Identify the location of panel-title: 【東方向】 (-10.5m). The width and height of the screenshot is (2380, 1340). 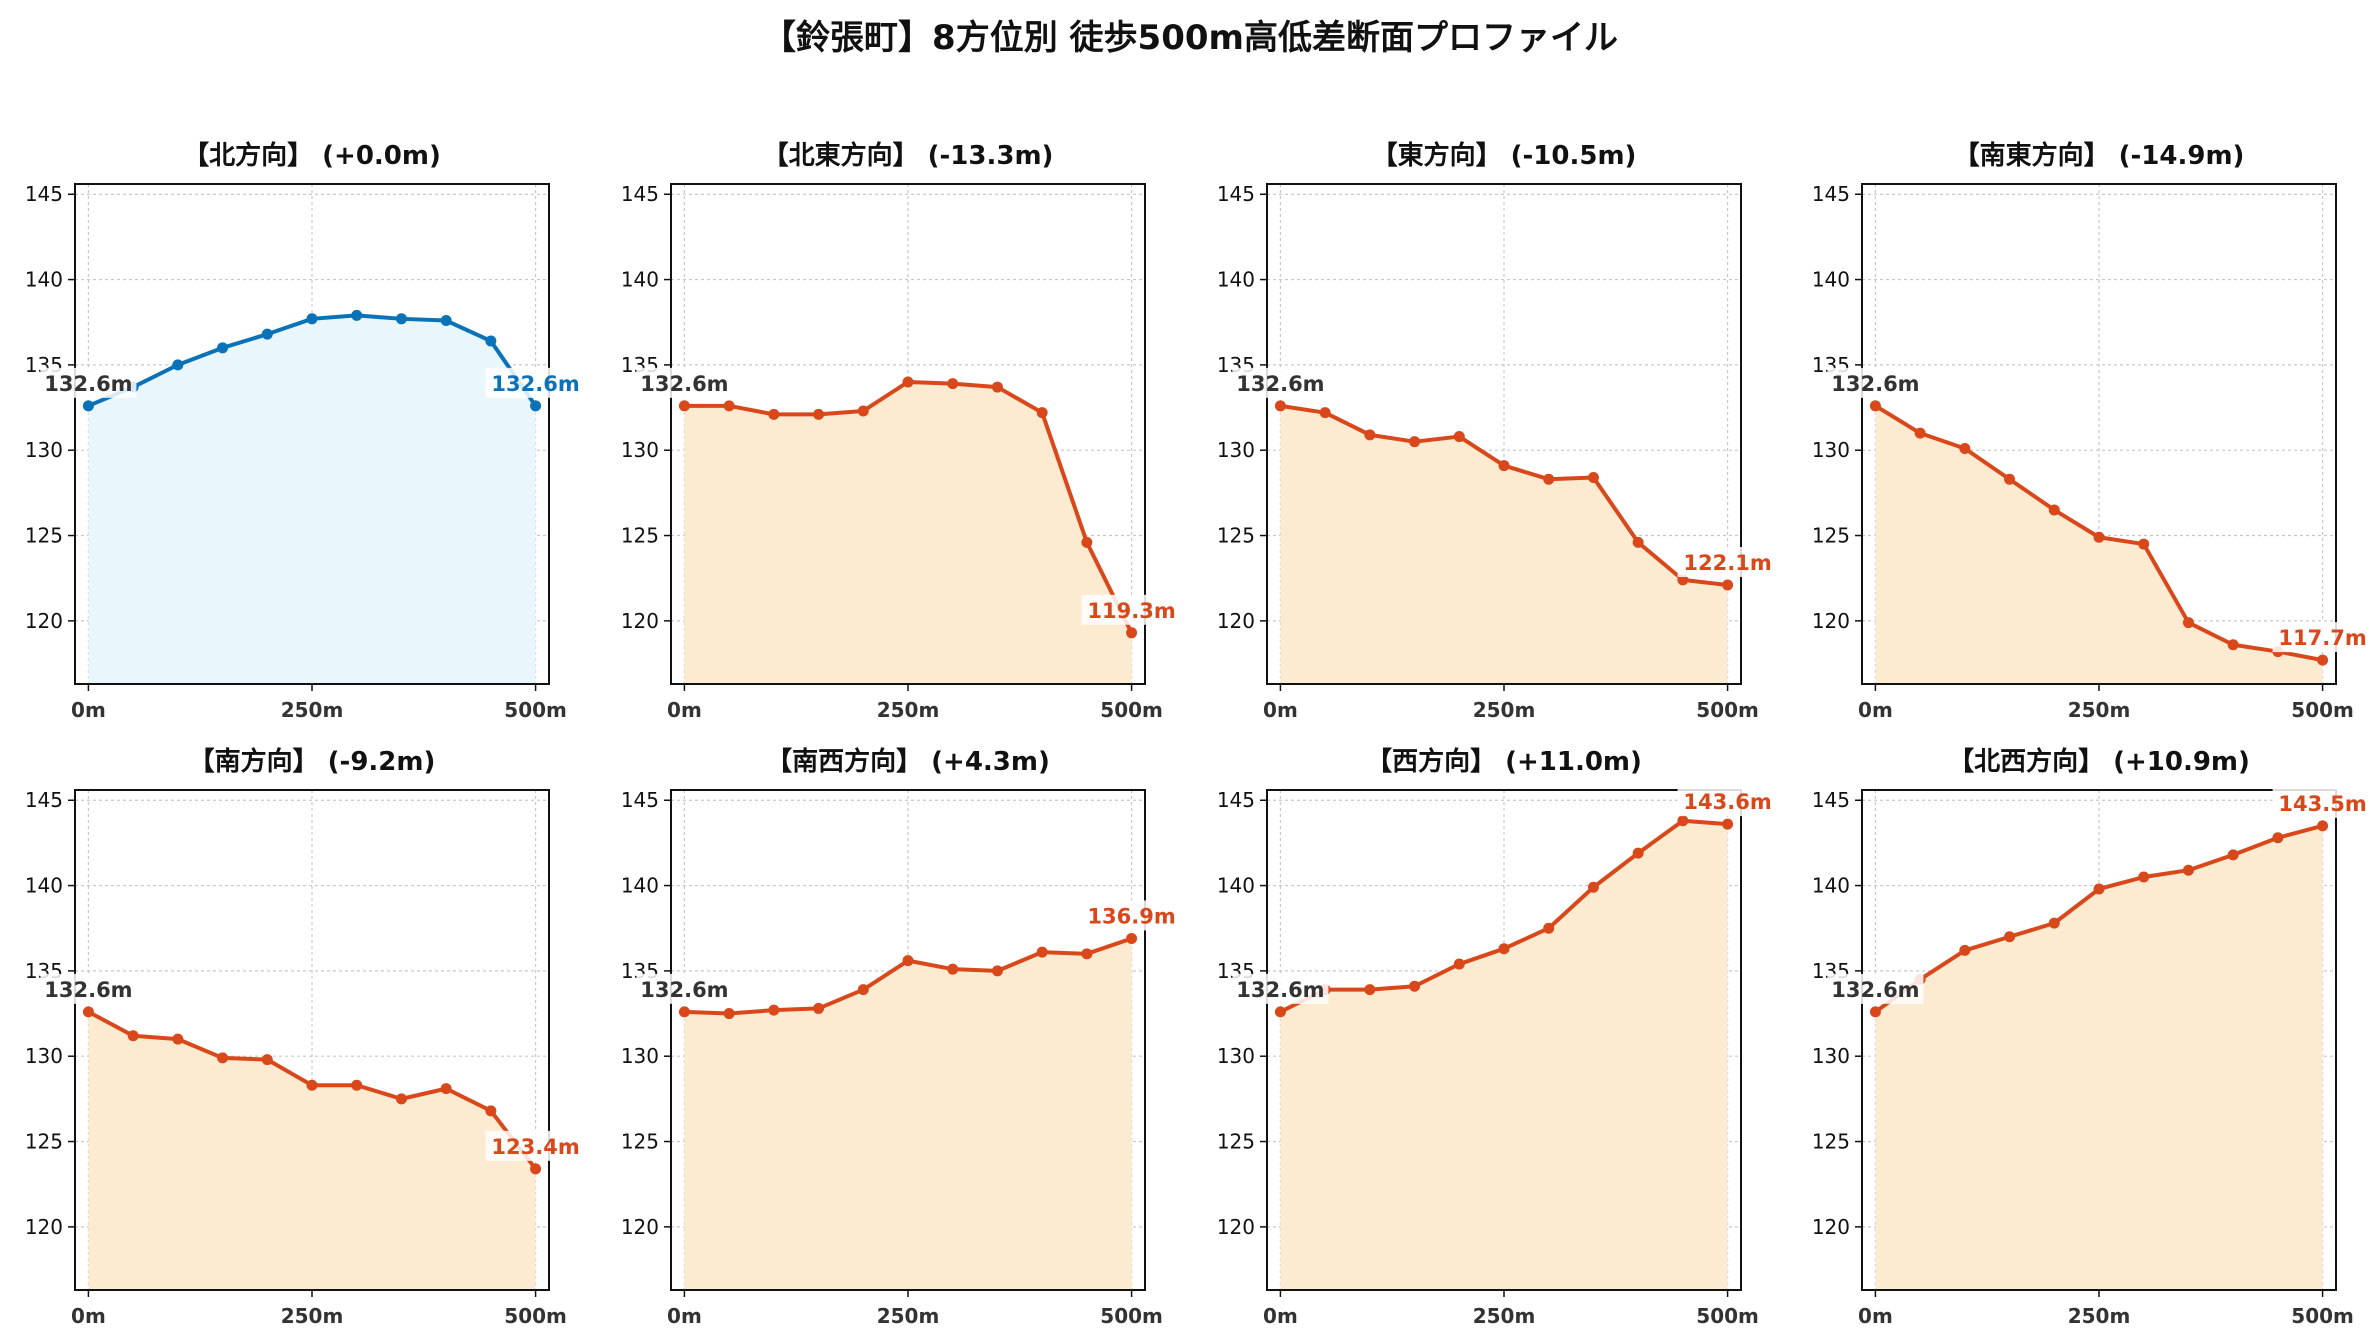
(1504, 155).